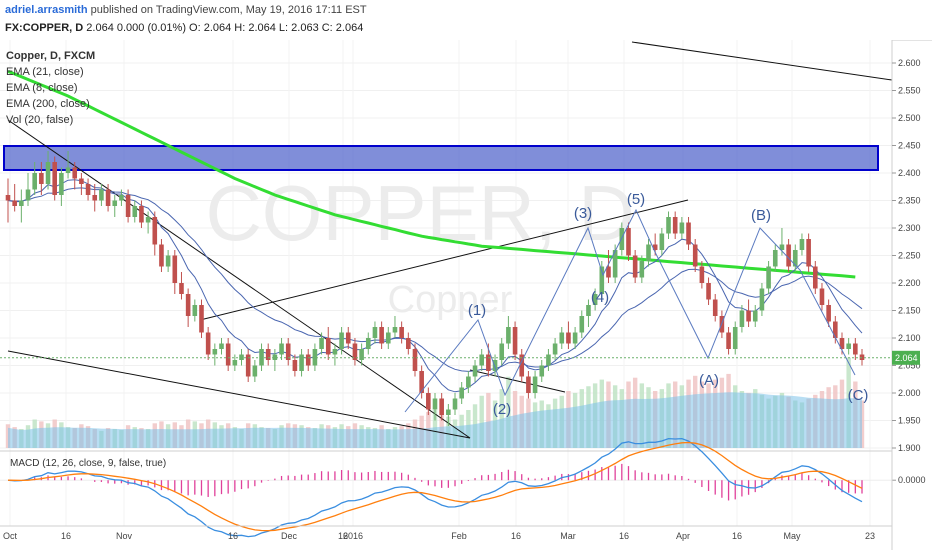  Describe the element at coordinates (870, 536) in the screenshot. I see `time-tick-label: 23` at that location.